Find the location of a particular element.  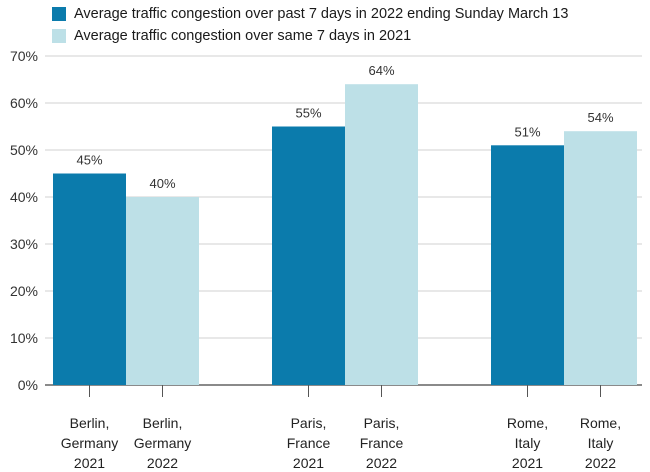

y-tick-label: 50% is located at coordinates (24, 150).